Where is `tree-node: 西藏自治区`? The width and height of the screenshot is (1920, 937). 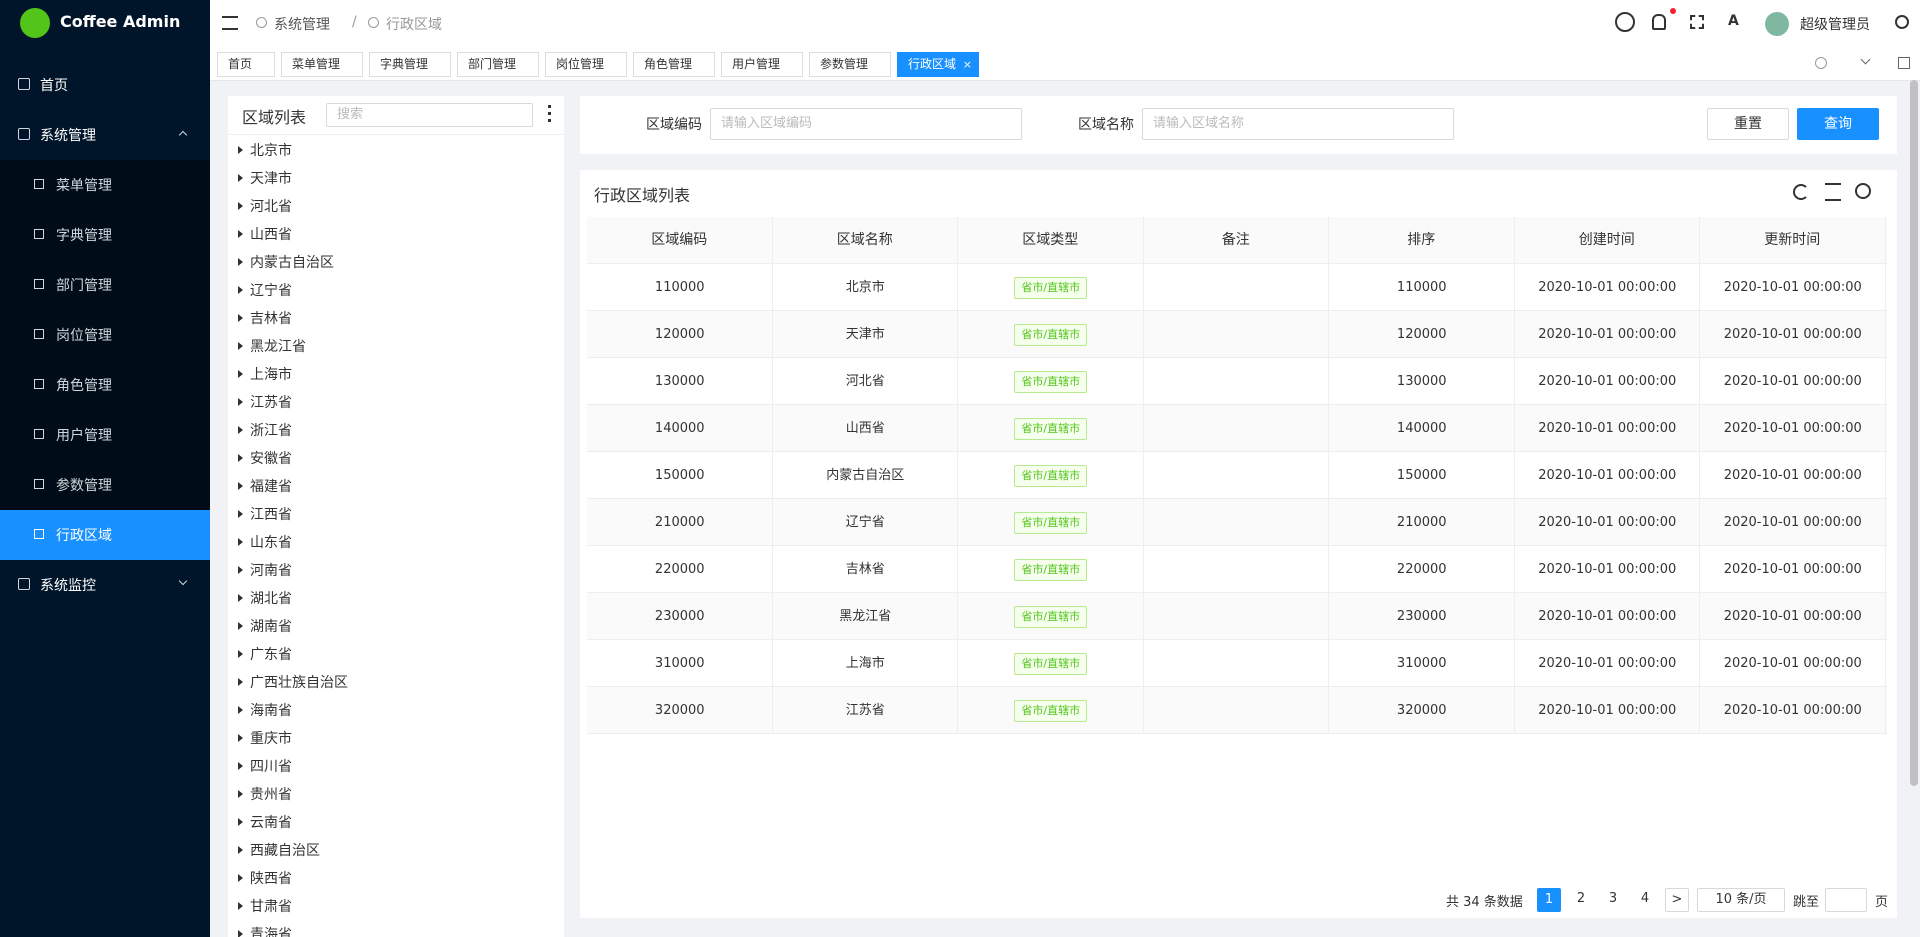
tree-node: 西藏自治区 is located at coordinates (396, 850).